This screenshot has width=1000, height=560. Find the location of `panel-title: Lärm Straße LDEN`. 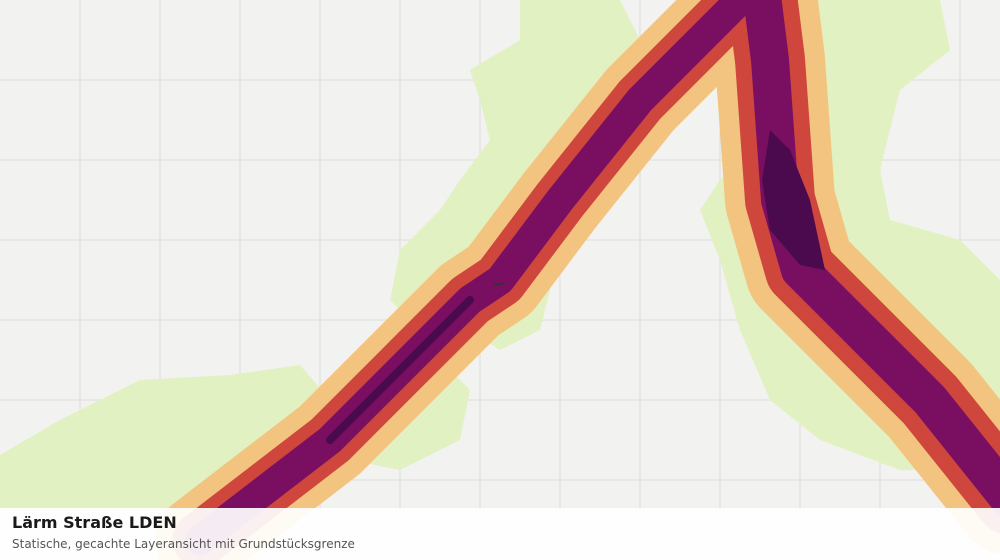

panel-title: Lärm Straße LDEN is located at coordinates (94, 522).